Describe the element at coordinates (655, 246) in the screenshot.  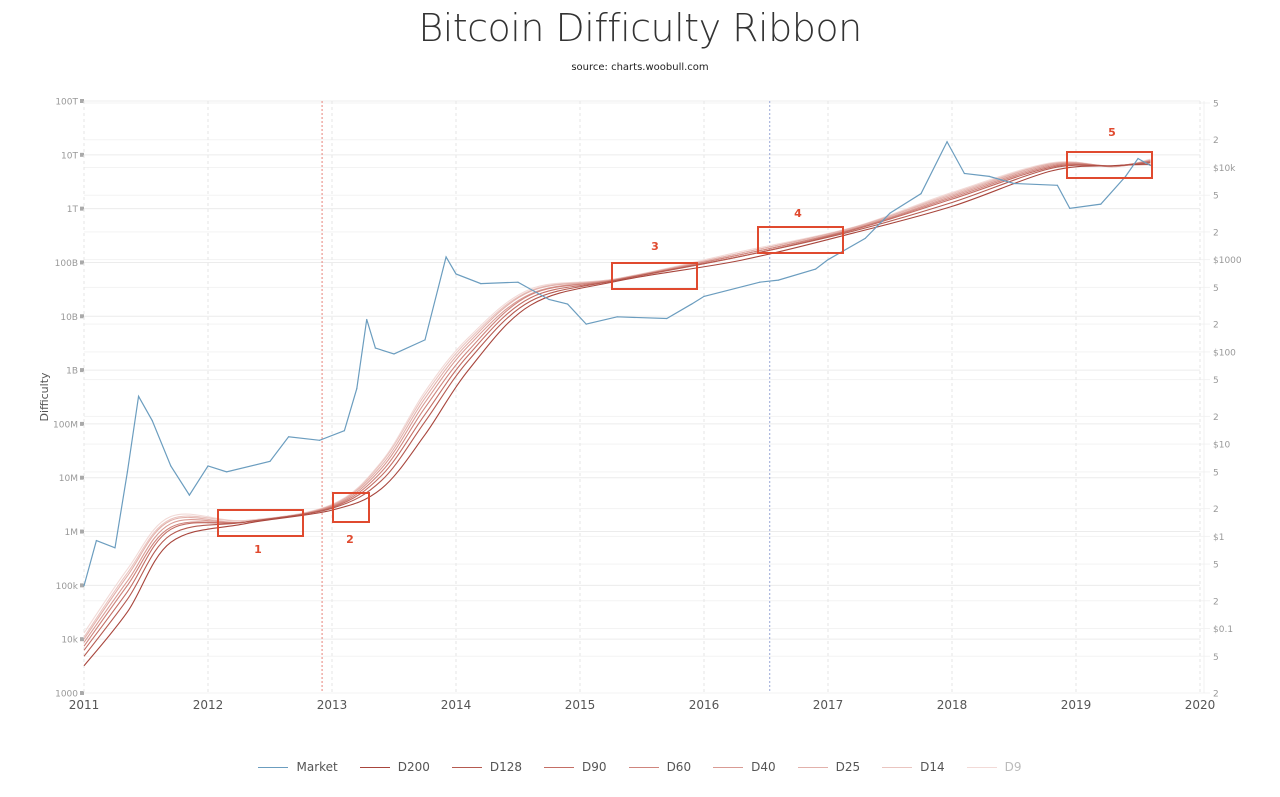
I see `annotation-label-3: 3` at that location.